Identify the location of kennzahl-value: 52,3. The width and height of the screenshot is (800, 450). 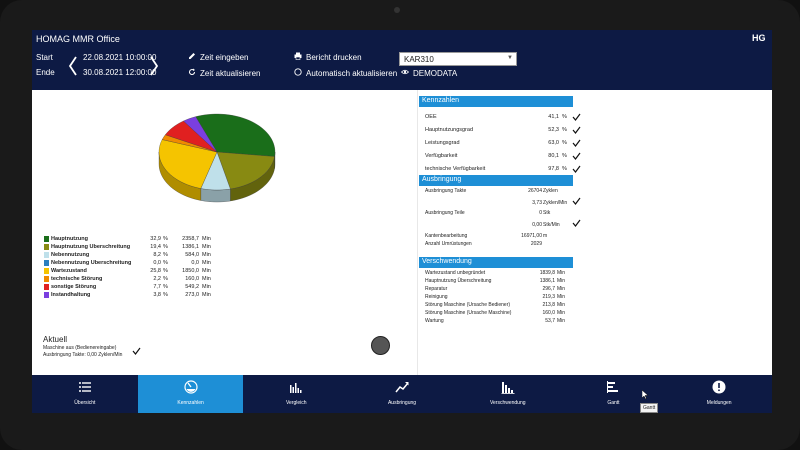
(553, 130).